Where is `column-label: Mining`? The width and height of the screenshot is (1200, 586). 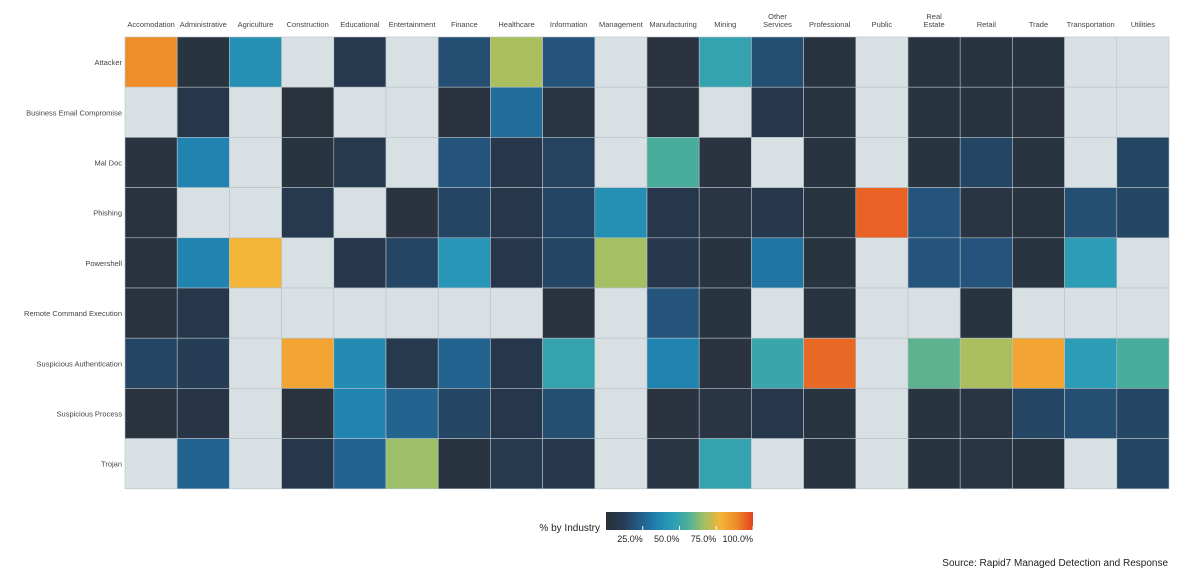 column-label: Mining is located at coordinates (725, 24).